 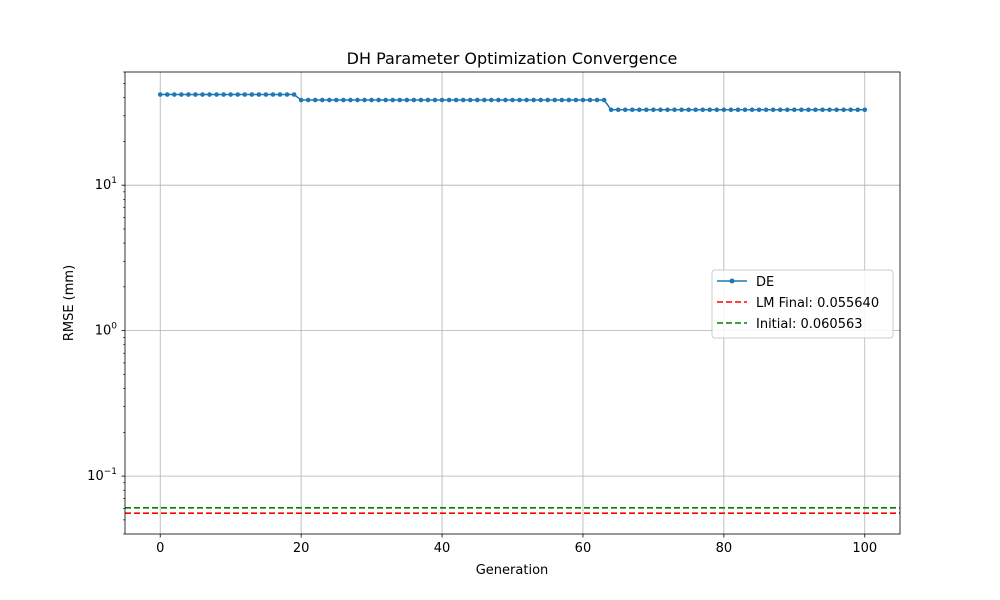 I want to click on x-axis-label: Generation, so click(x=512, y=570).